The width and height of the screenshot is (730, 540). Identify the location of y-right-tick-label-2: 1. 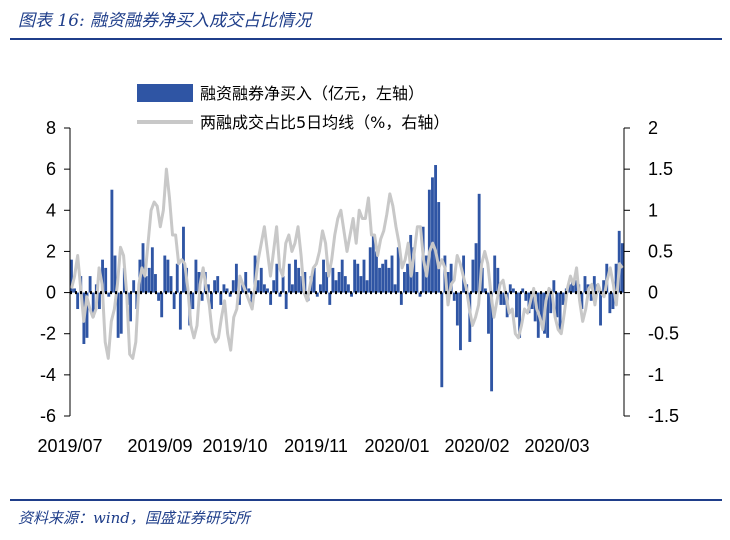
(653, 210).